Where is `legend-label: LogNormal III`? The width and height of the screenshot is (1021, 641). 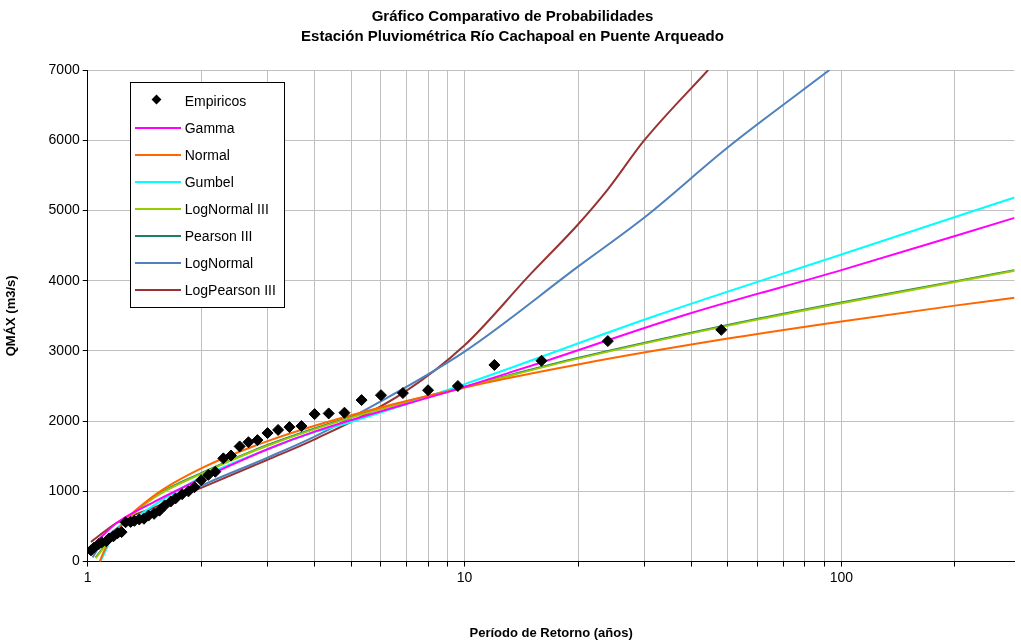
legend-label: LogNormal III is located at coordinates (226, 208).